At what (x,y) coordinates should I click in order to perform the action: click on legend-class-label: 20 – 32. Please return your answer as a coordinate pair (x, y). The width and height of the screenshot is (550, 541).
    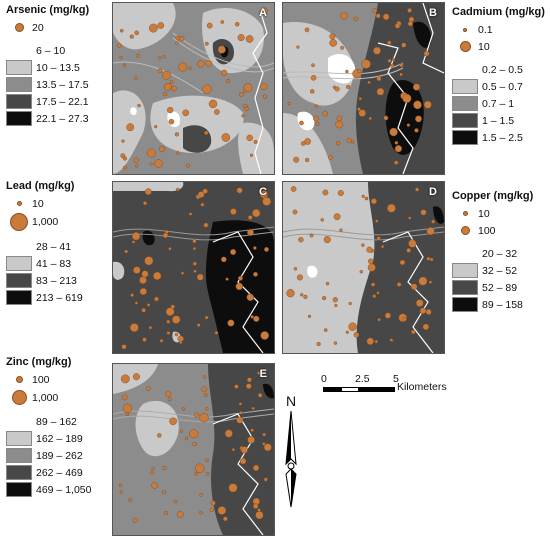
    Looking at the image, I should click on (500, 253).